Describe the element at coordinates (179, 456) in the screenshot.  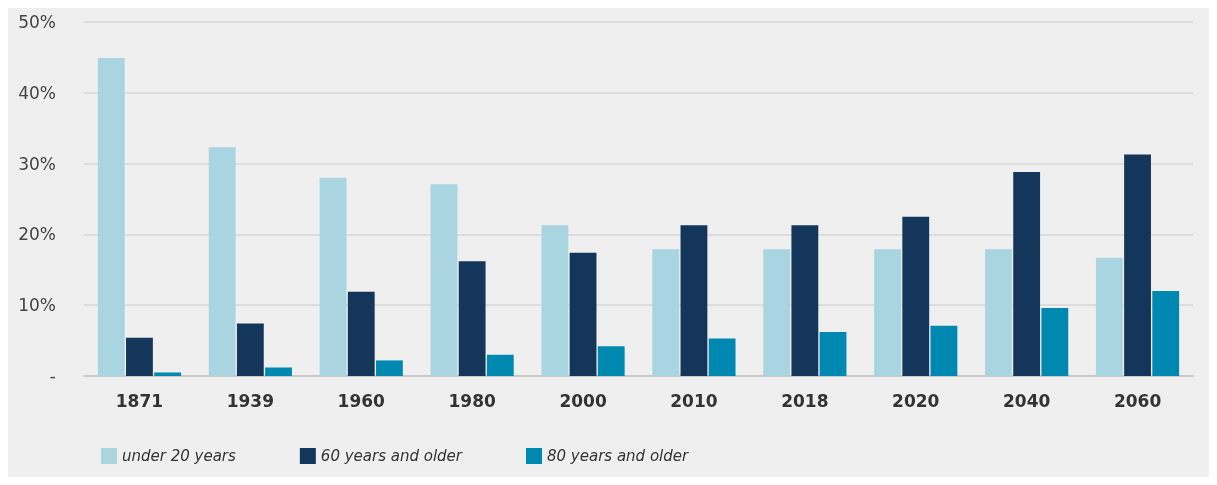
I see `legend-label: under 20 years` at that location.